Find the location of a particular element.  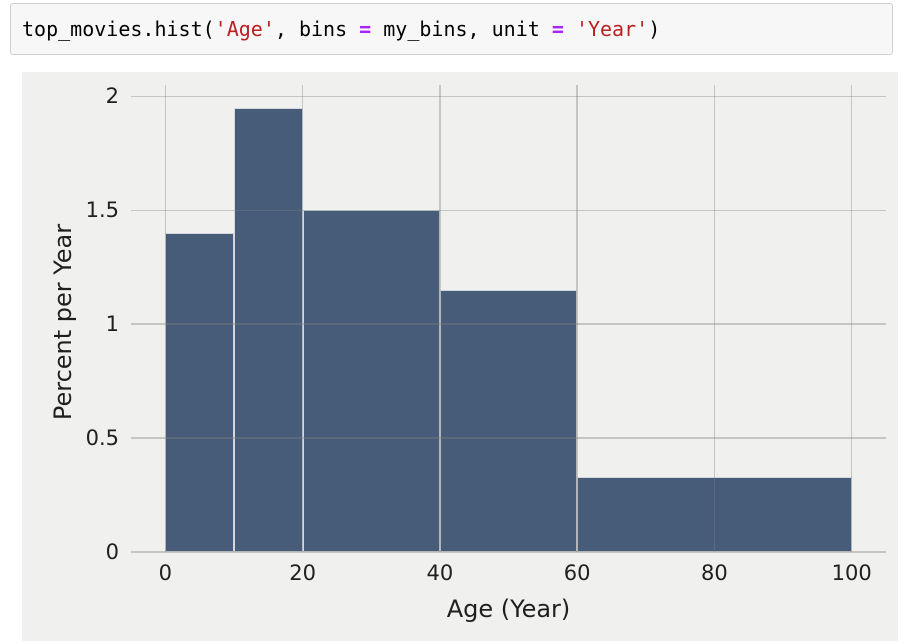

y-axis-label: Percent per Year is located at coordinates (63, 322).